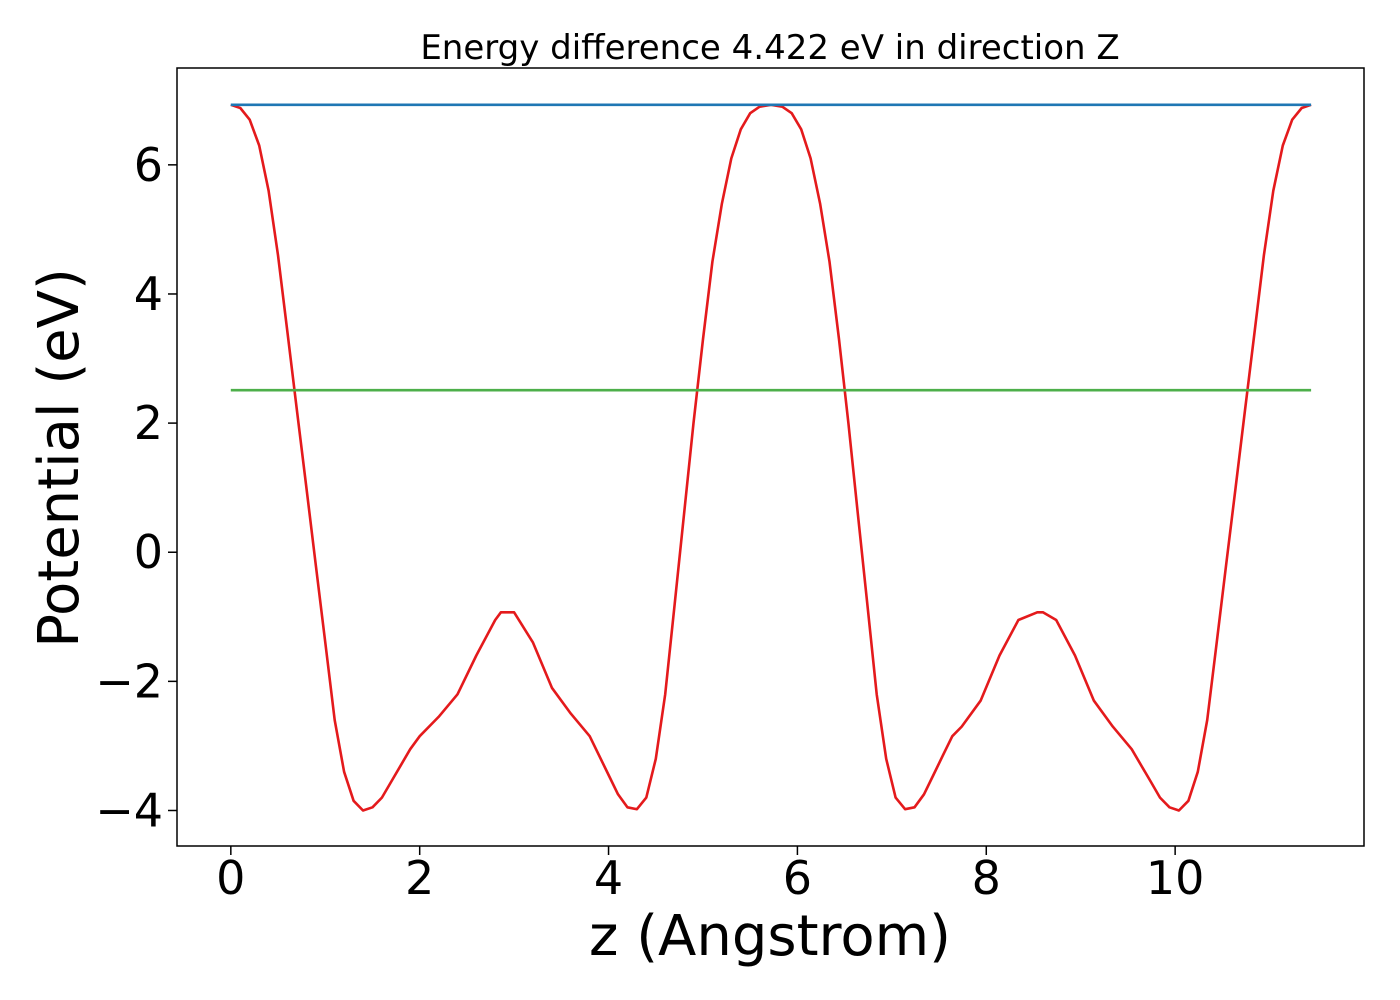 The image size is (1400, 1000). What do you see at coordinates (59, 458) in the screenshot?
I see `y-axis-label: Potential (eV)` at bounding box center [59, 458].